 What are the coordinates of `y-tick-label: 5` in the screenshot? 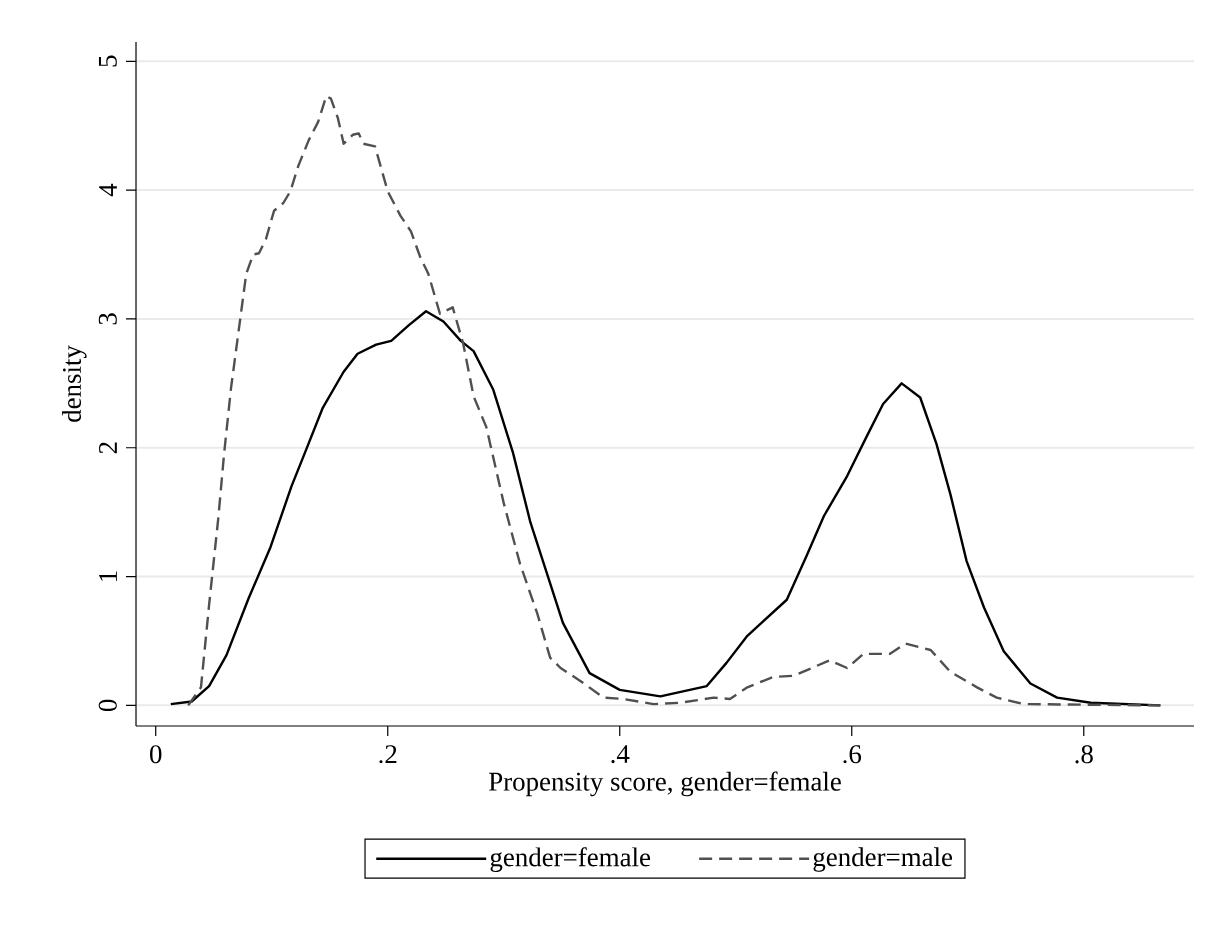 It's located at (107, 61).